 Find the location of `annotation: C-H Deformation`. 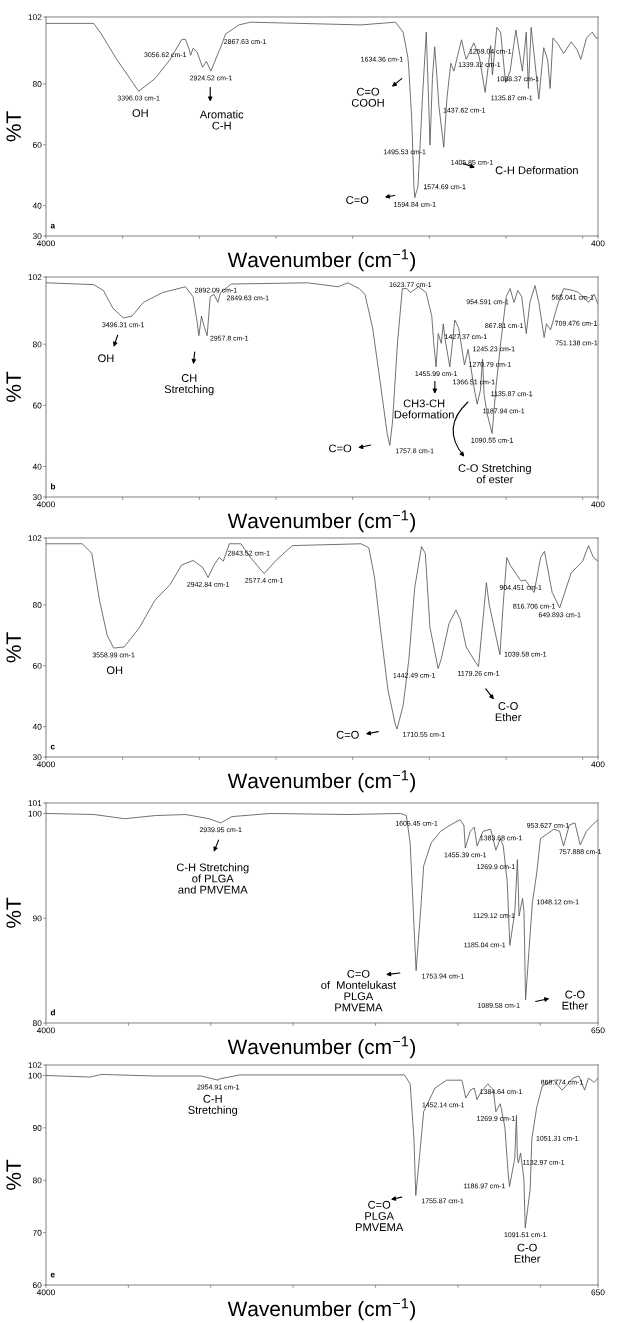

annotation: C-H Deformation is located at coordinates (536, 170).